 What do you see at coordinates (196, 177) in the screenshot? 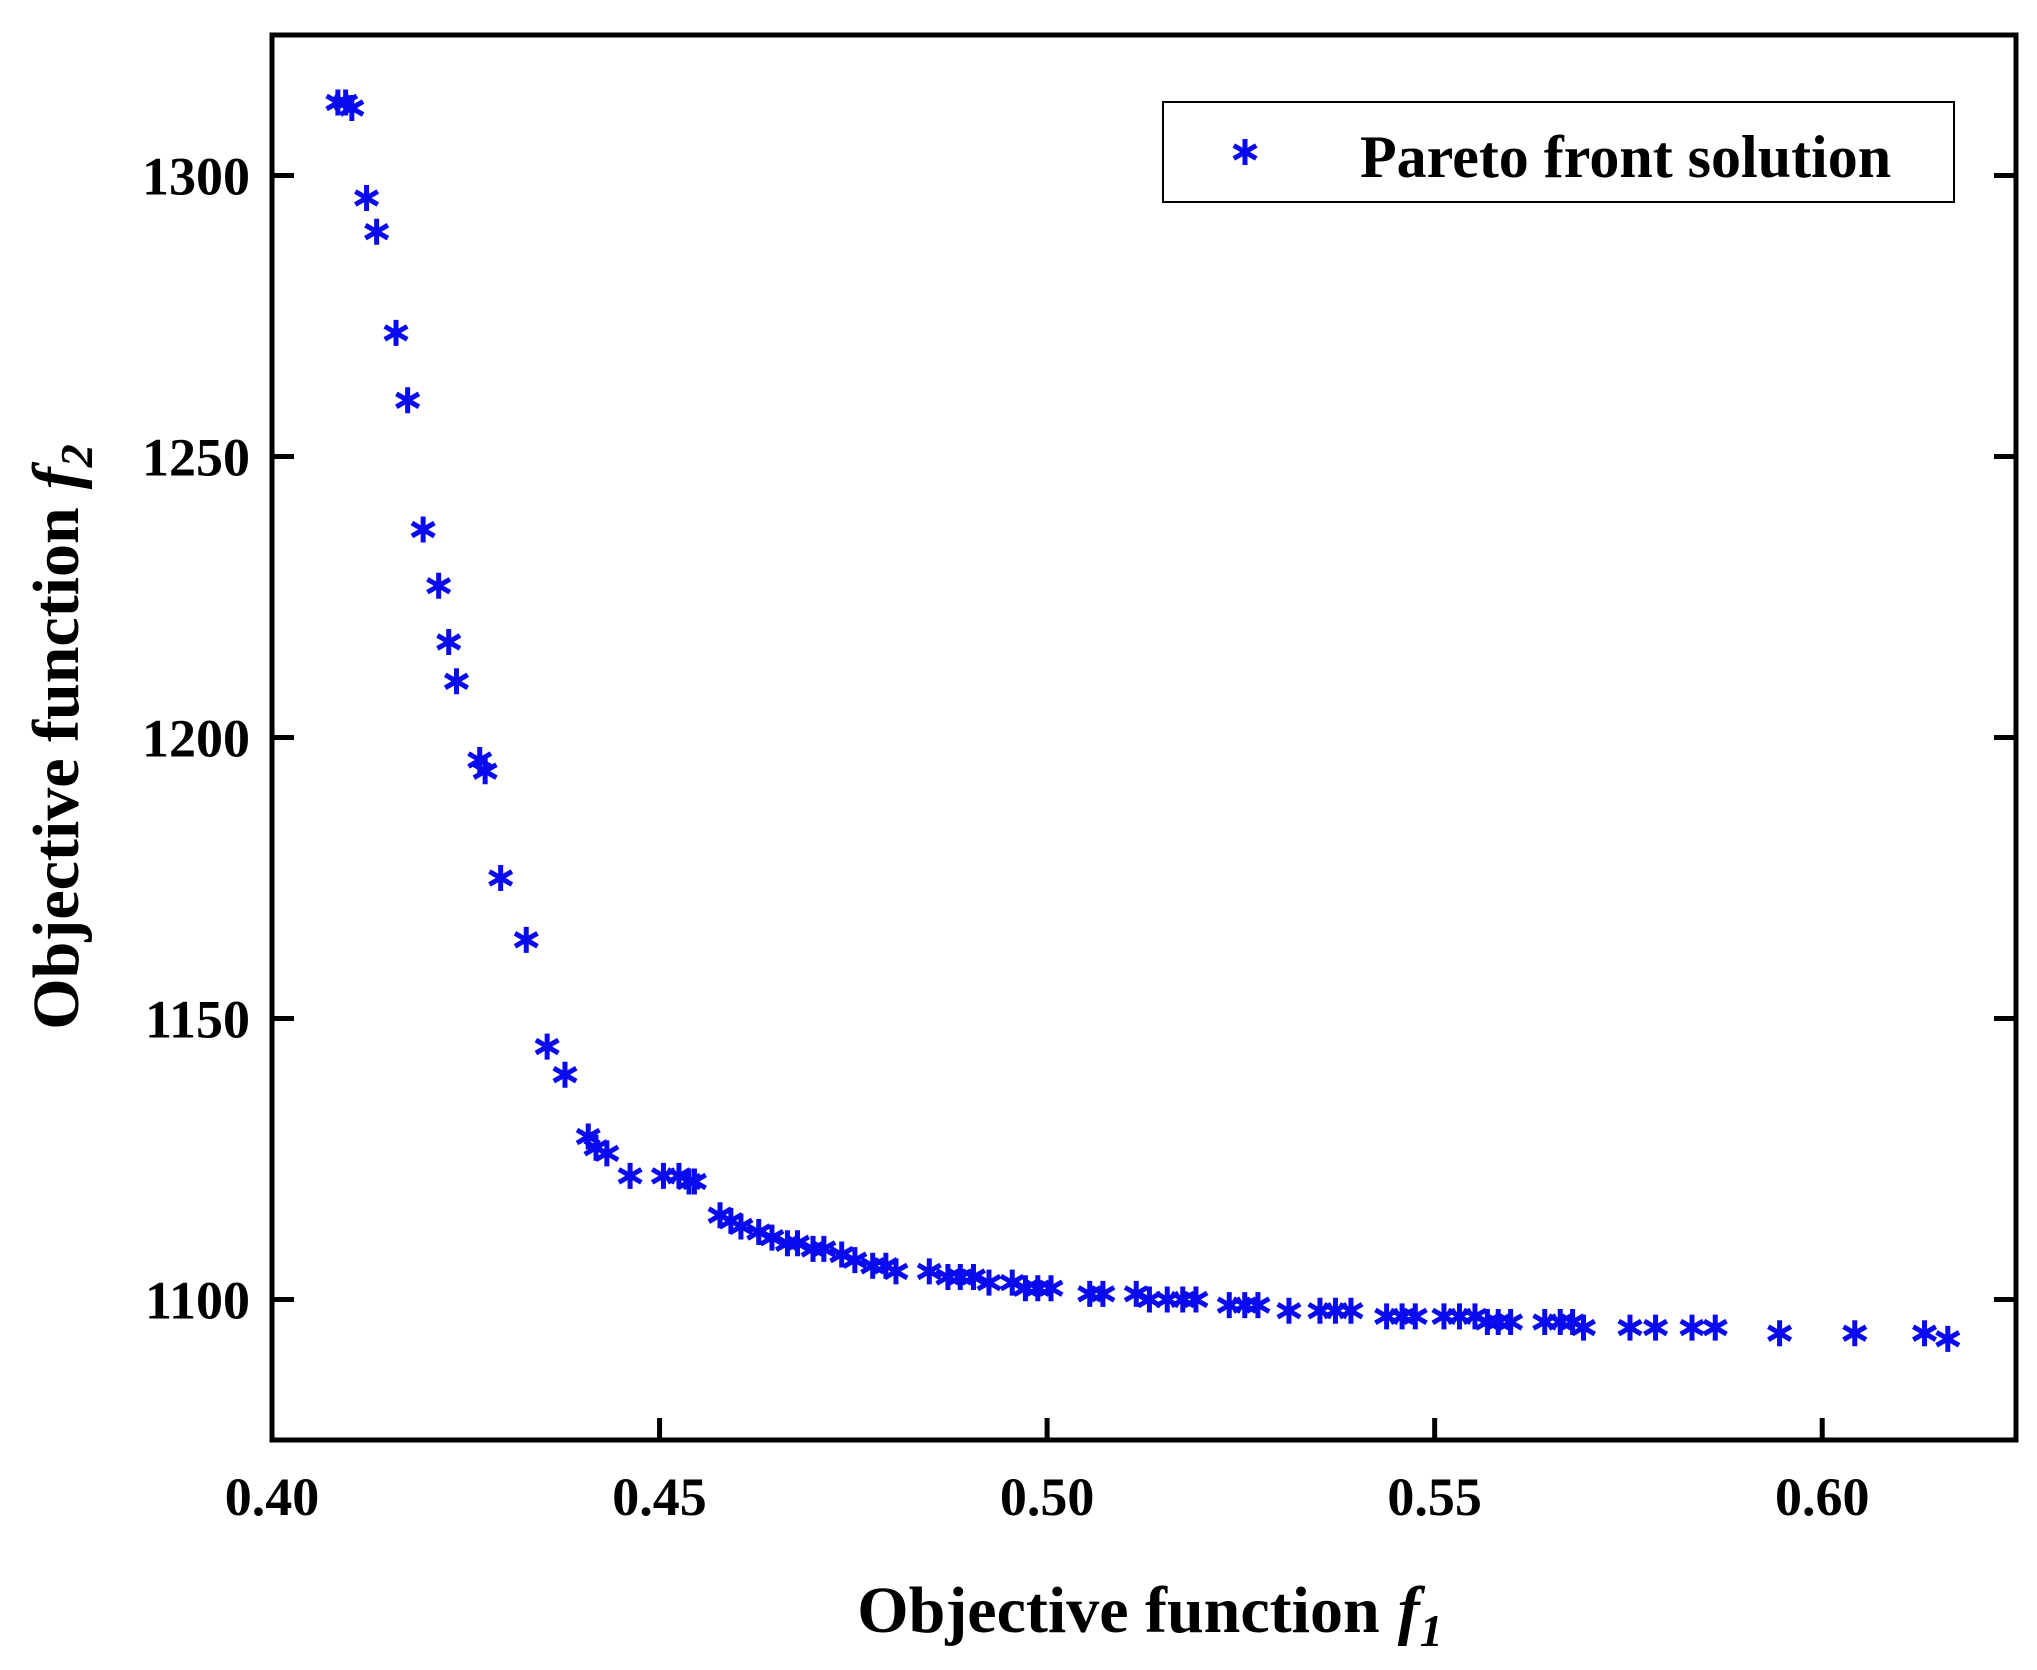
I see `y-tick-label: 1300` at bounding box center [196, 177].